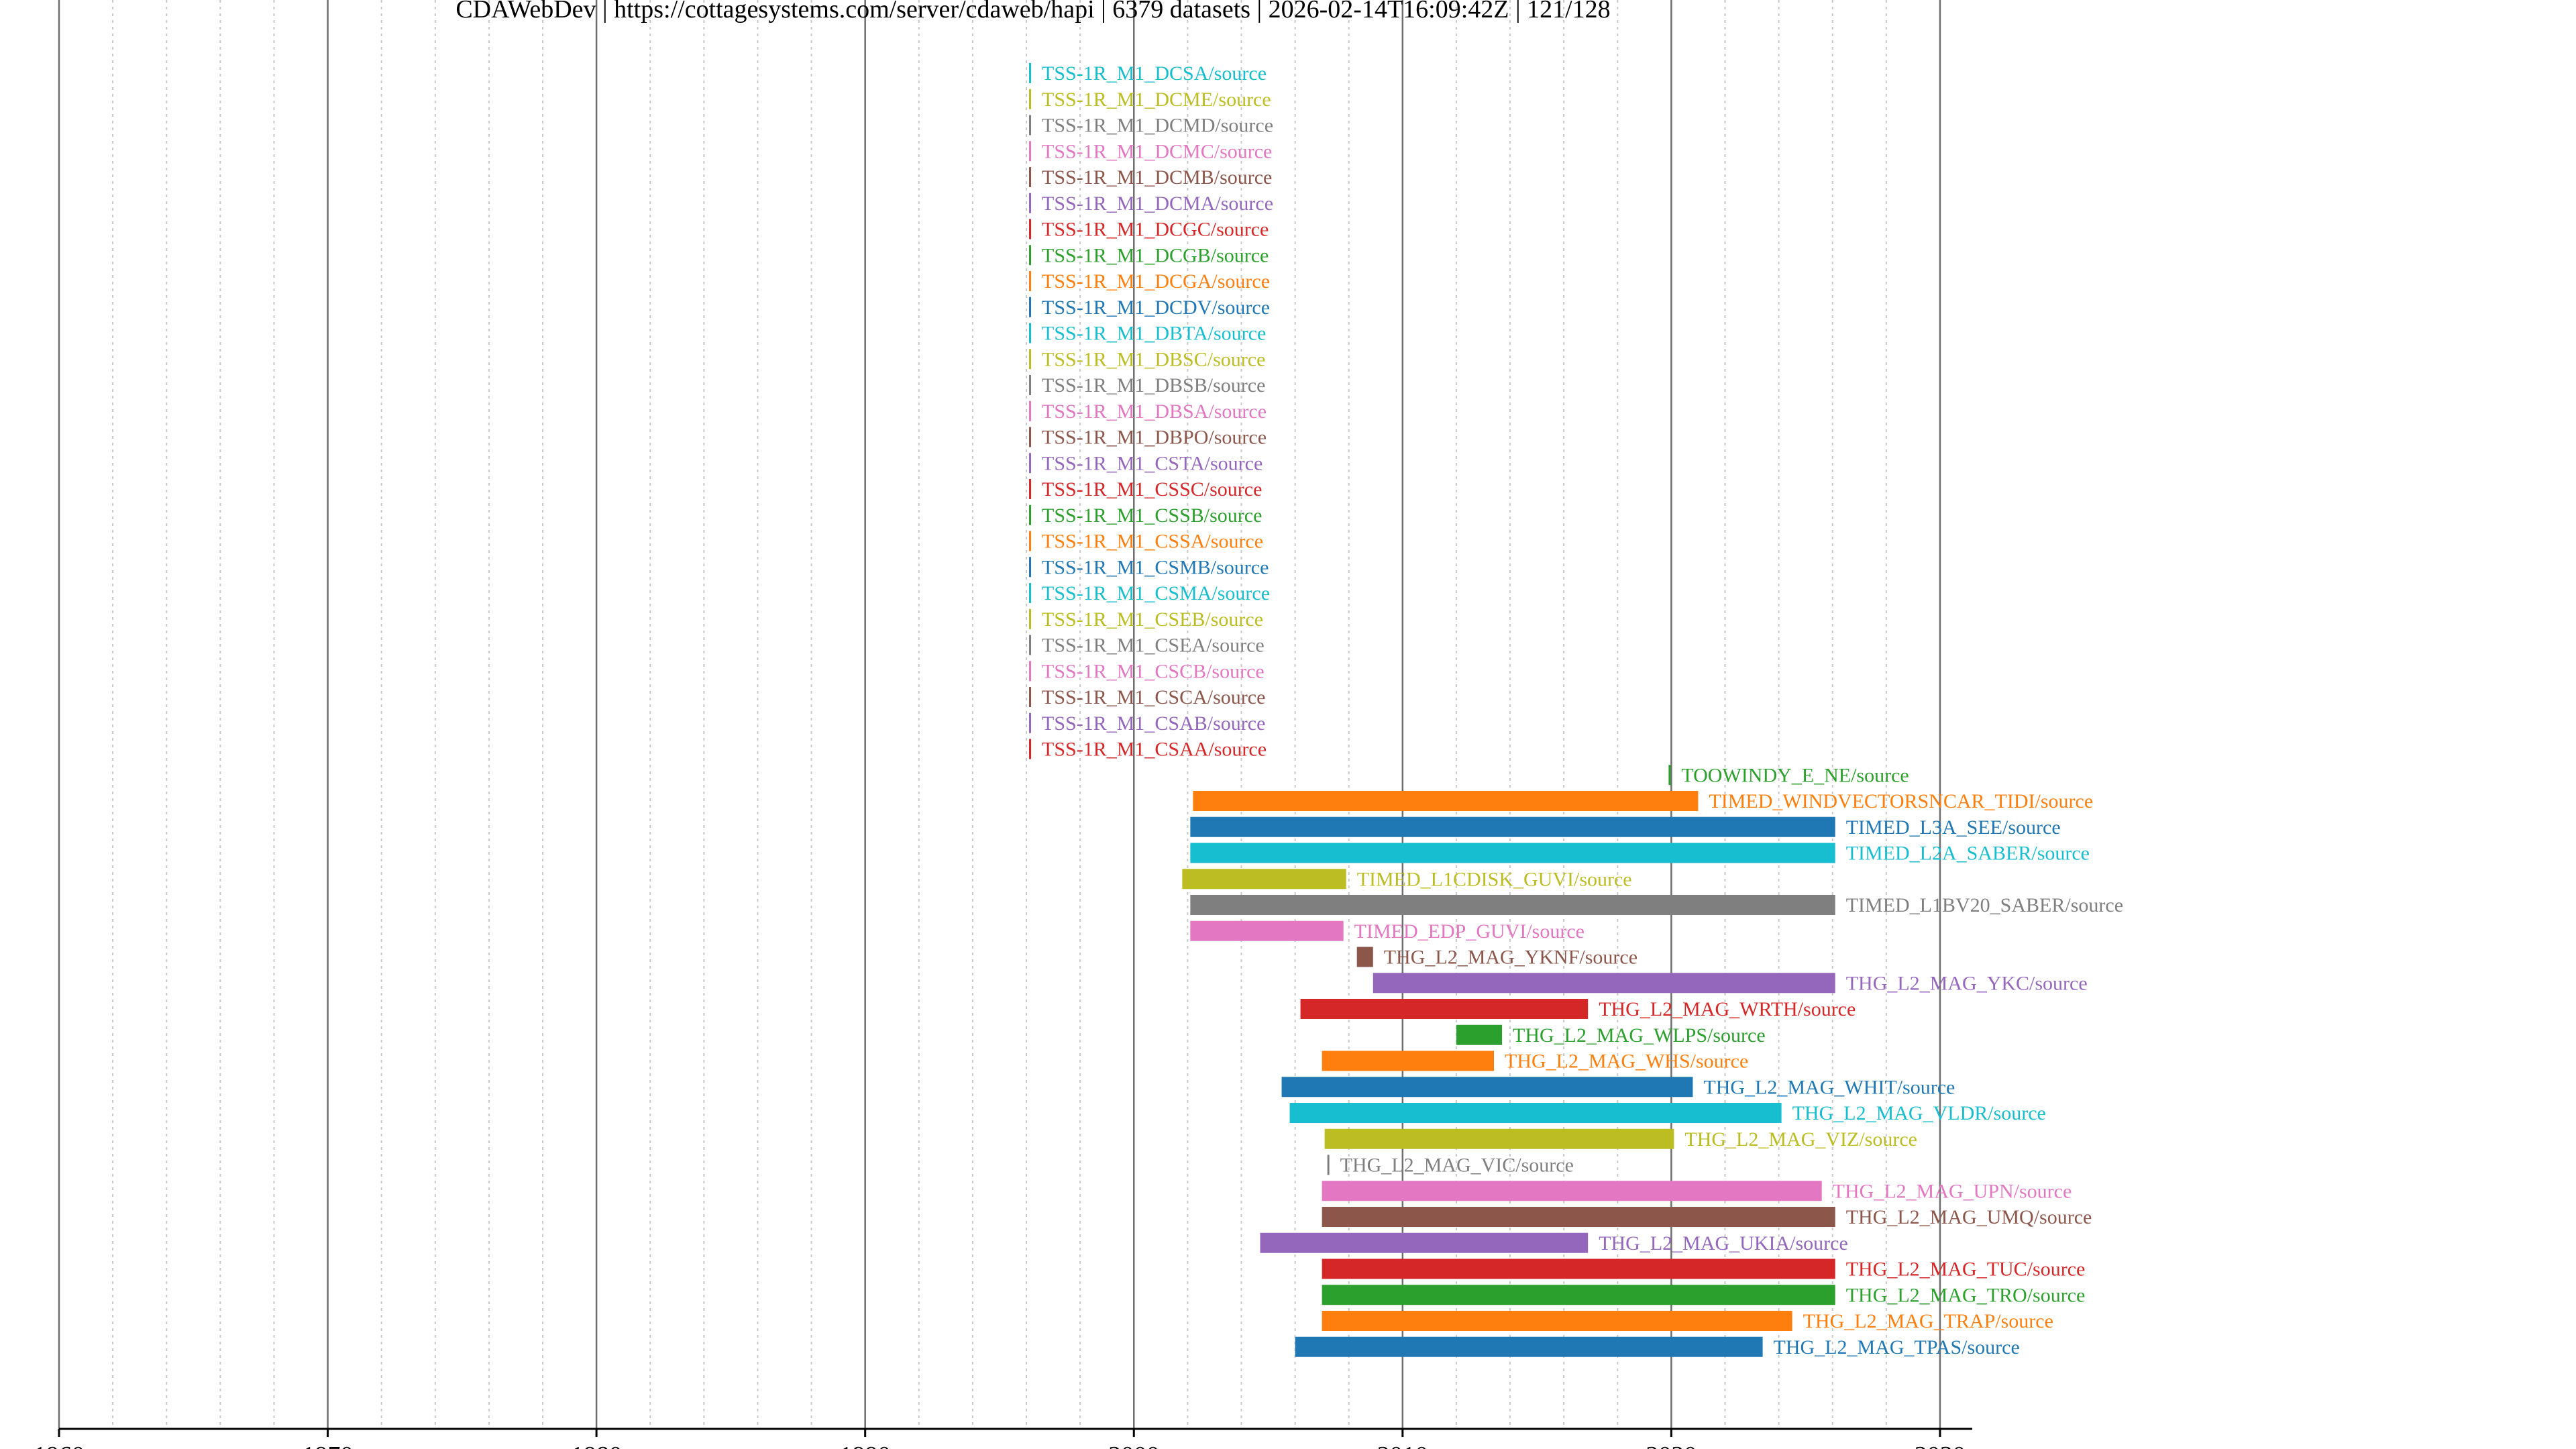  I want to click on dataset-label: TSS-1R_M1_DBTA/source, so click(1154, 334).